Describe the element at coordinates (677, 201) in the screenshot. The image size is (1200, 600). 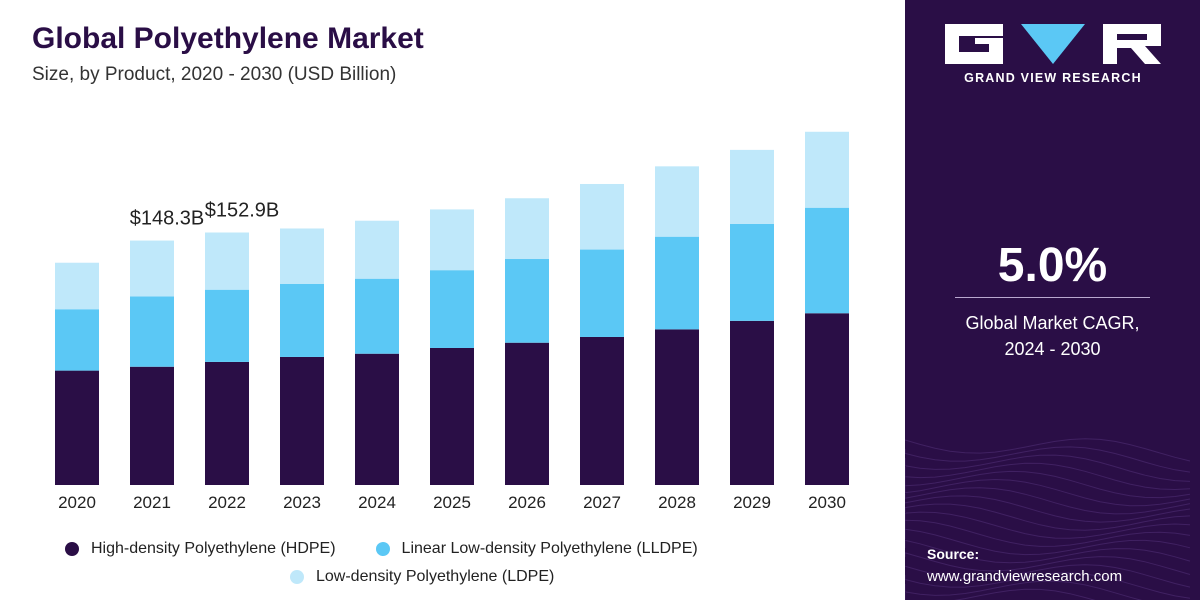
I see `bar-2028-ldpe` at that location.